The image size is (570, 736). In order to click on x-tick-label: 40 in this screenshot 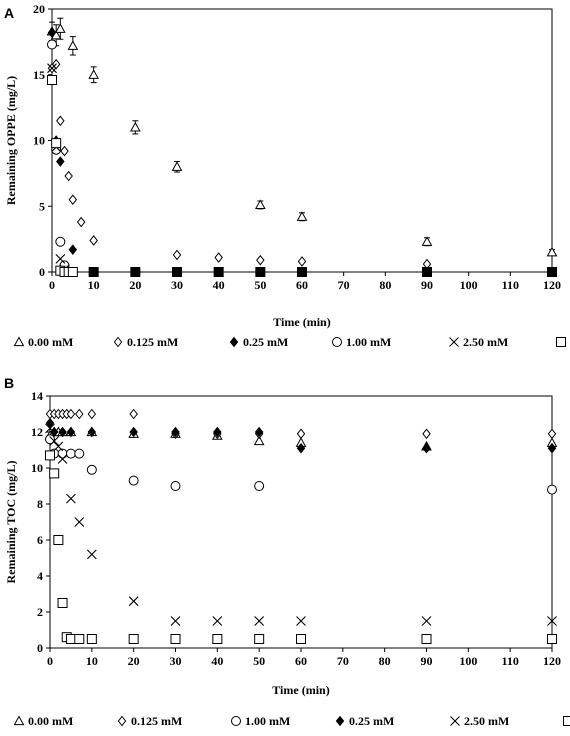, I will do `click(217, 661)`.